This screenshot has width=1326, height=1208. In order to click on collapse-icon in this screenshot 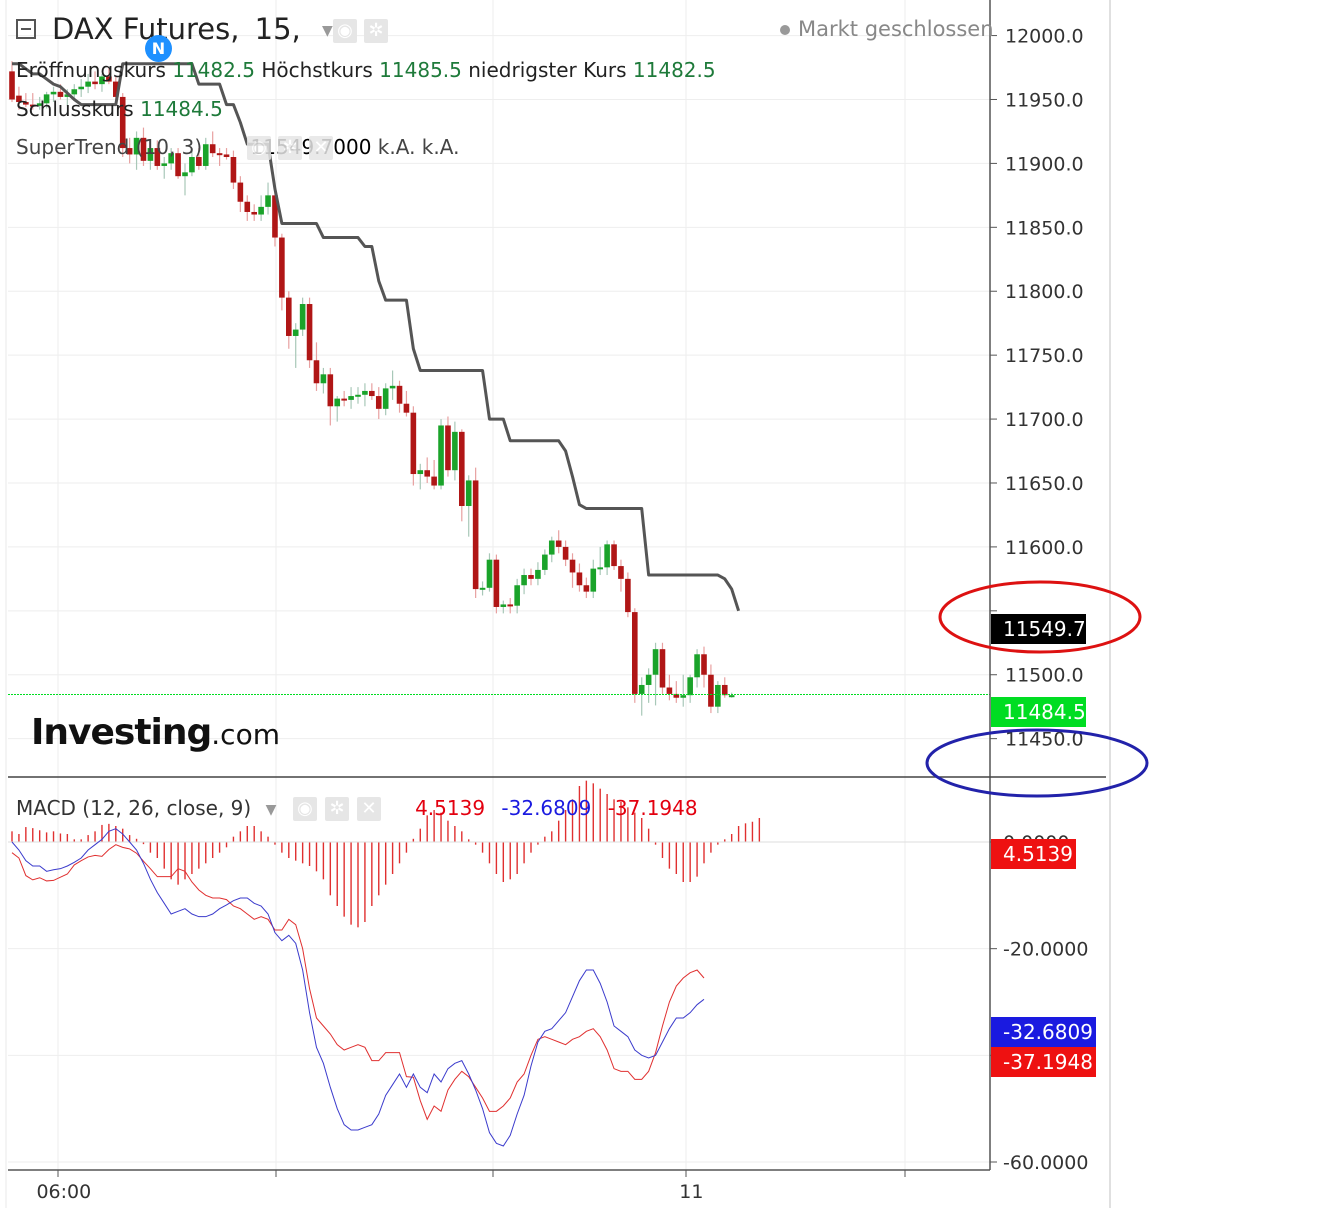, I will do `click(26, 29)`.